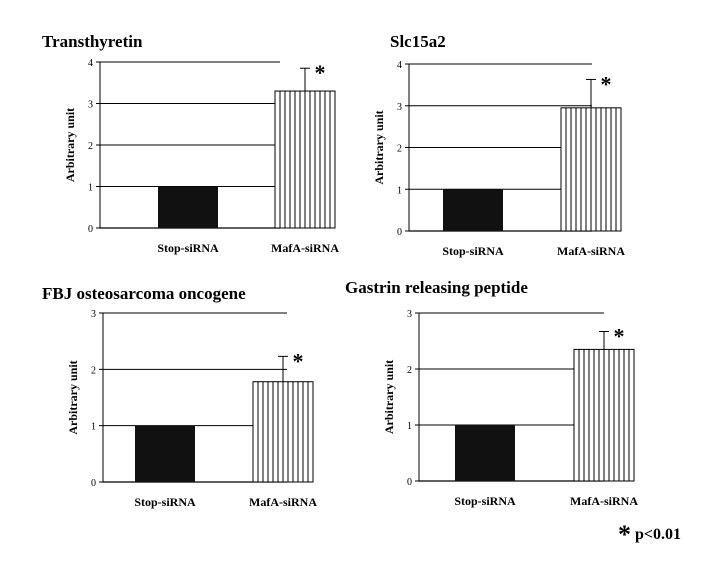 Image resolution: width=721 pixels, height=577 pixels. What do you see at coordinates (624, 534) in the screenshot?
I see `footnote-symbol: *` at bounding box center [624, 534].